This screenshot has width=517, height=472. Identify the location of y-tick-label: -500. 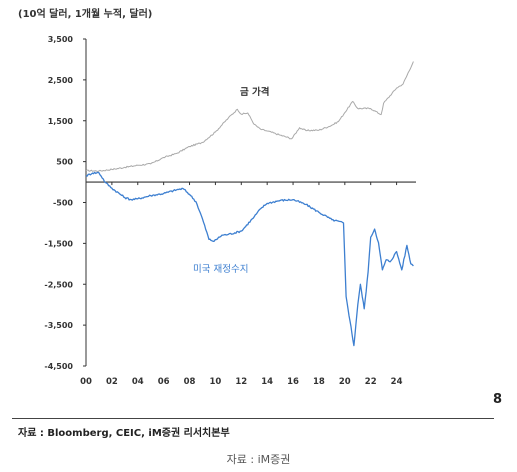
(63, 203).